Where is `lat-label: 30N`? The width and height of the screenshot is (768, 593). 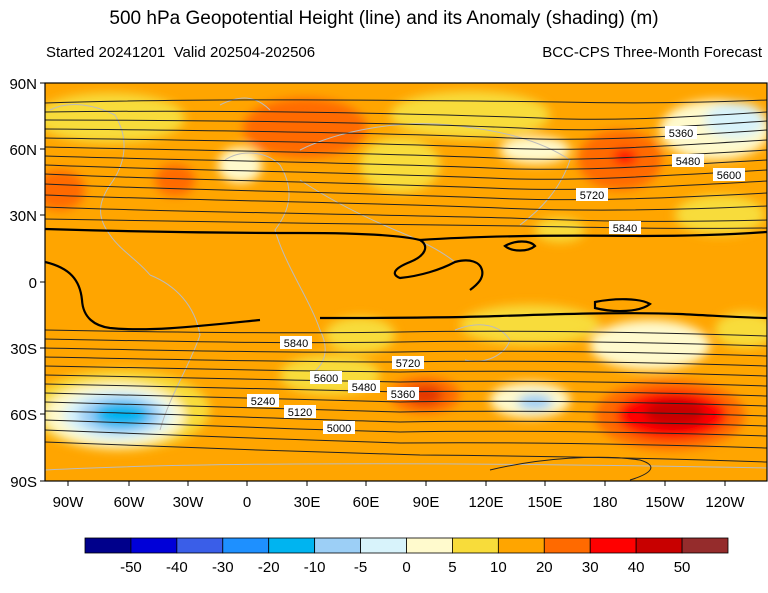 lat-label: 30N is located at coordinates (23, 216).